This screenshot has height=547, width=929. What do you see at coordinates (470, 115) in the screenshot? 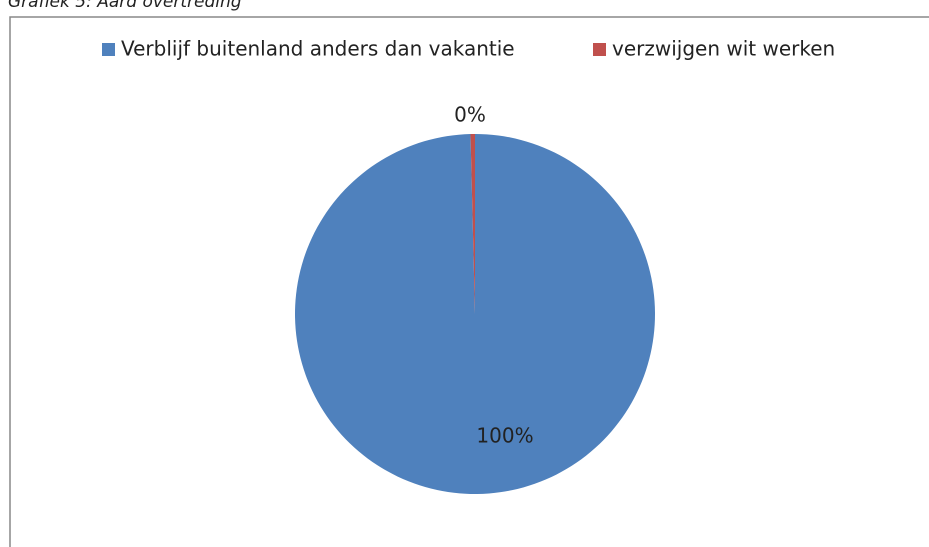
I see `data-label: 0%` at bounding box center [470, 115].